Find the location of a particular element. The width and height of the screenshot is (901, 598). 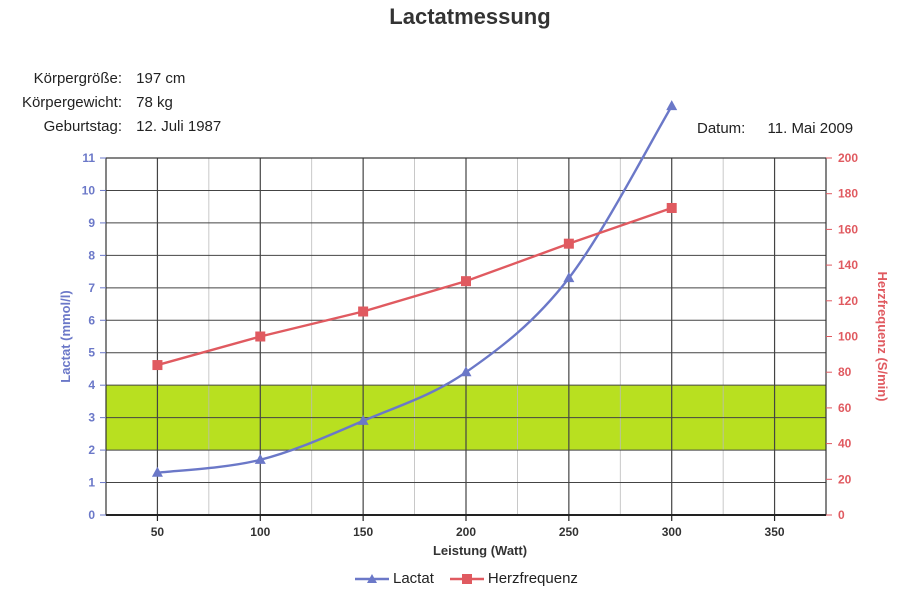

x-tick-label: 150 is located at coordinates (363, 532).